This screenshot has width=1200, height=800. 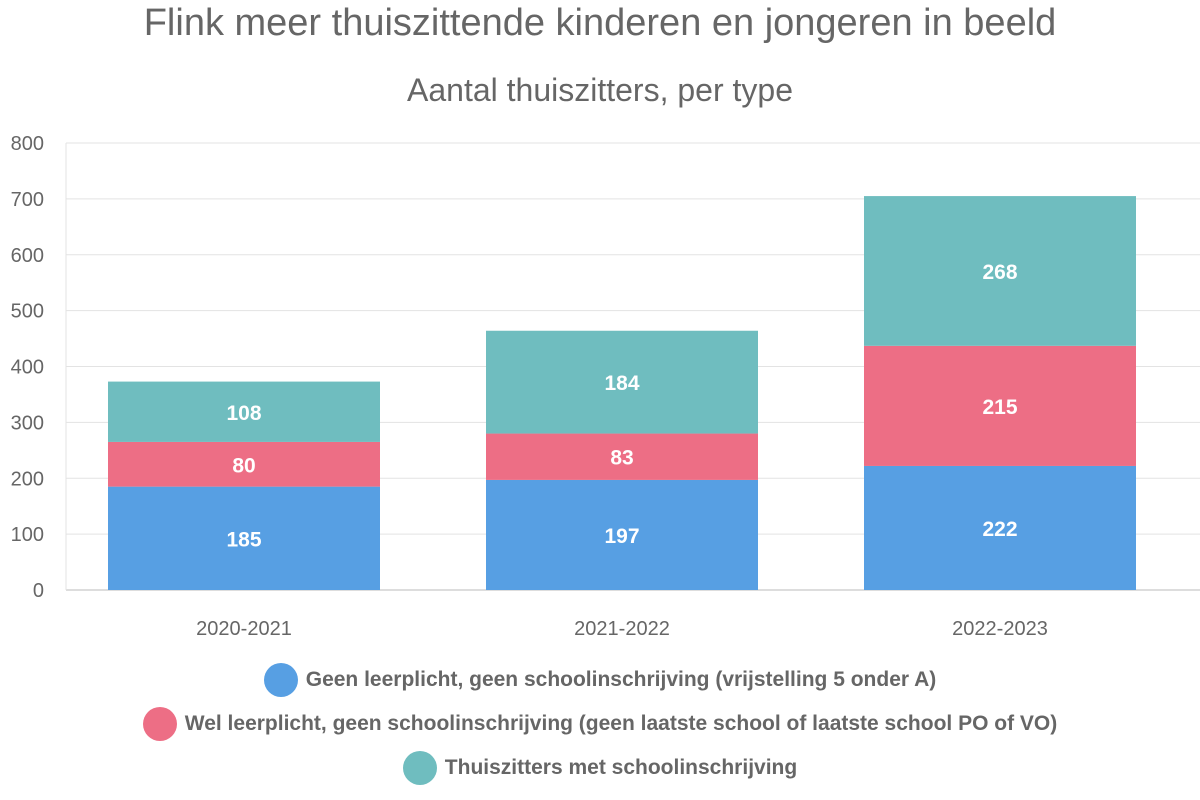 What do you see at coordinates (27, 368) in the screenshot?
I see `y-tick-label: 400` at bounding box center [27, 368].